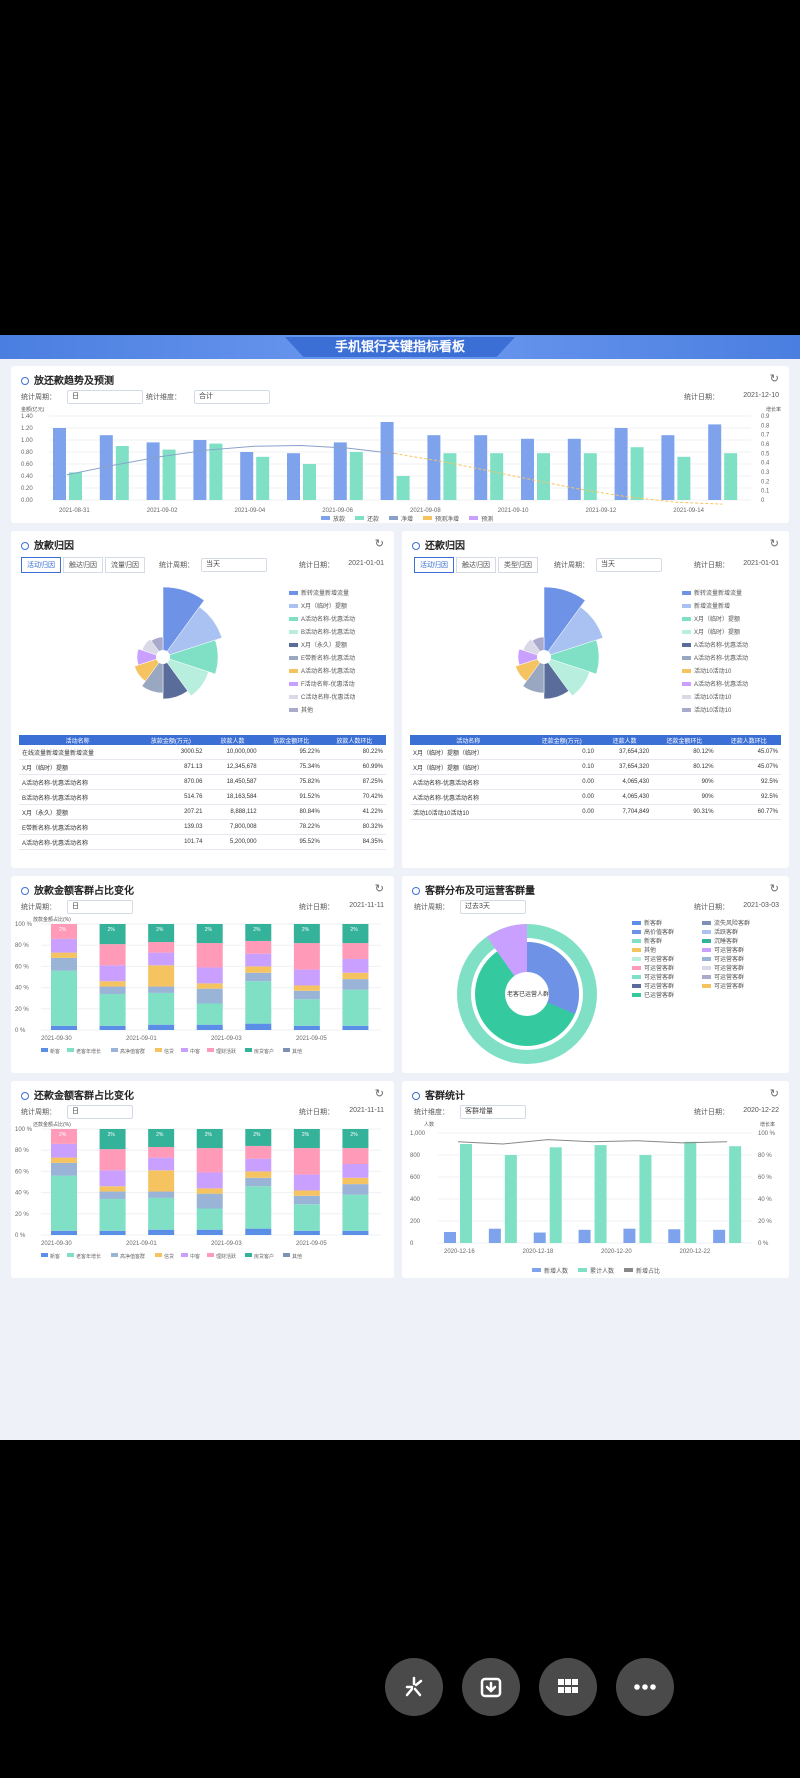 This screenshot has height=1778, width=800. Describe the element at coordinates (561, 797) in the screenshot. I see `table-cell: 0.00` at that location.